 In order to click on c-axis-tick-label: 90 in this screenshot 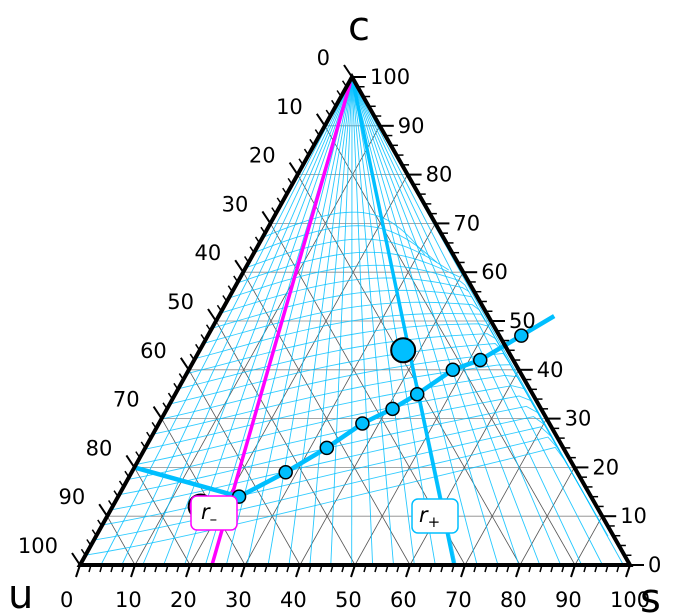, I will do `click(411, 126)`.